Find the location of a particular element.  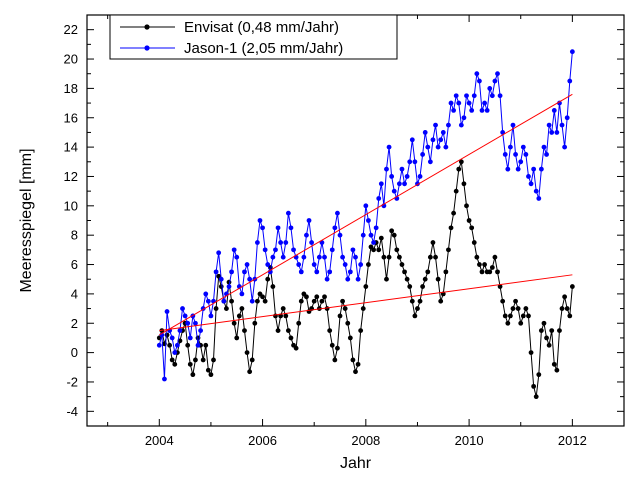

trend-line is located at coordinates (366, 303).